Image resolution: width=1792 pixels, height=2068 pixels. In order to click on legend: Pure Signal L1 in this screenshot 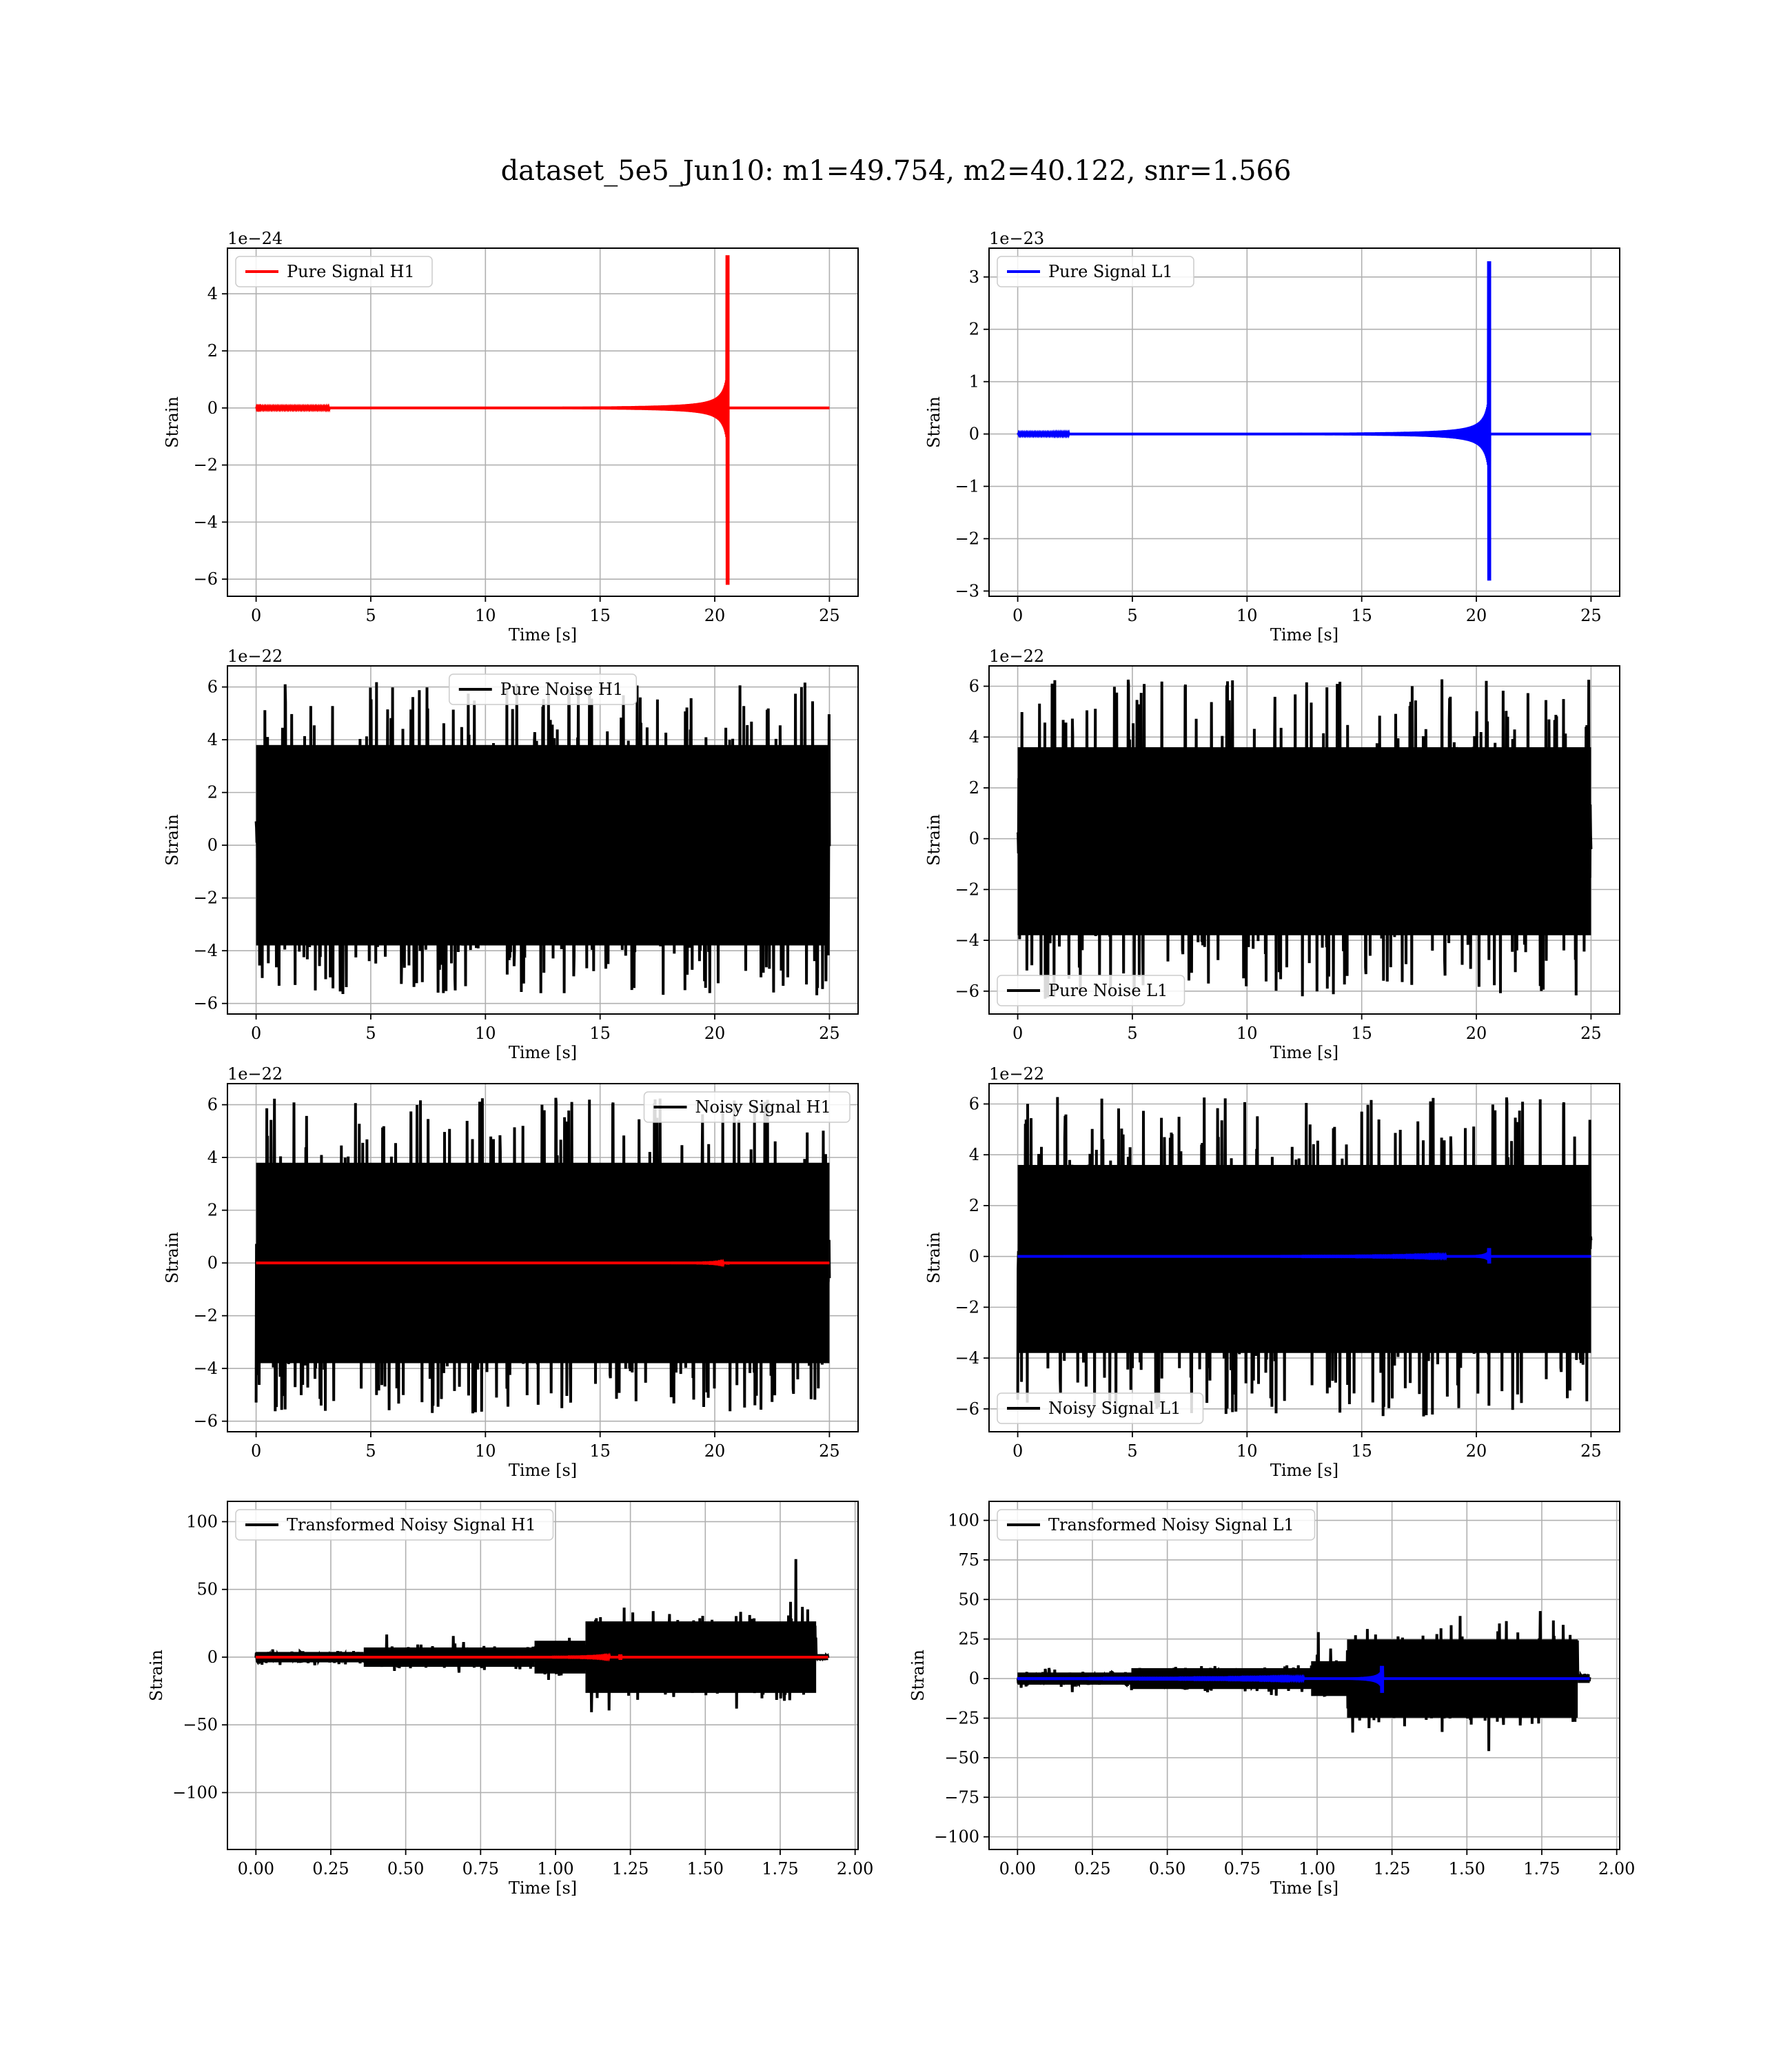, I will do `click(1095, 271)`.